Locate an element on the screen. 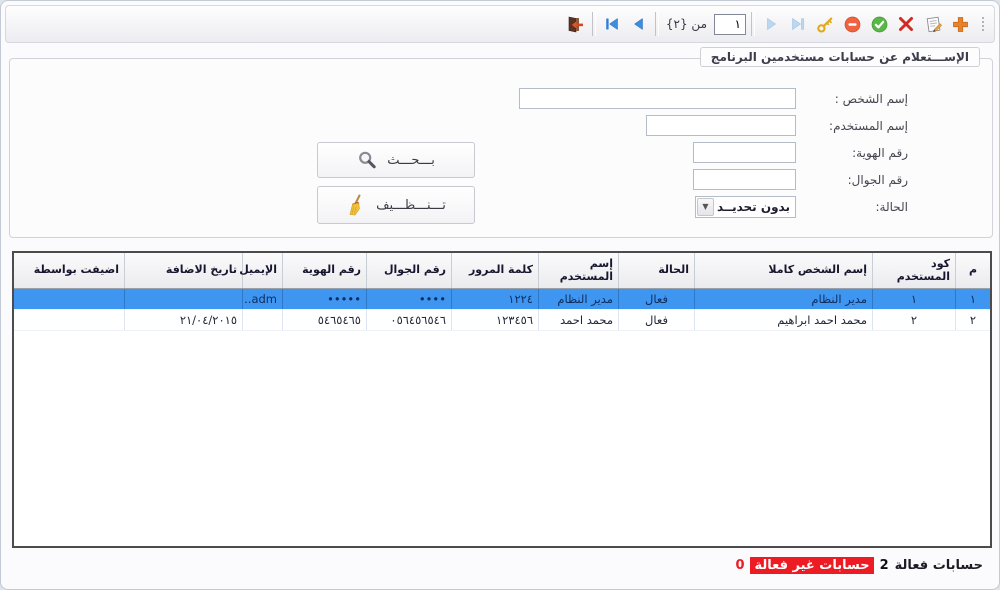 This screenshot has height=590, width=1000. next-record-icon is located at coordinates (771, 24).